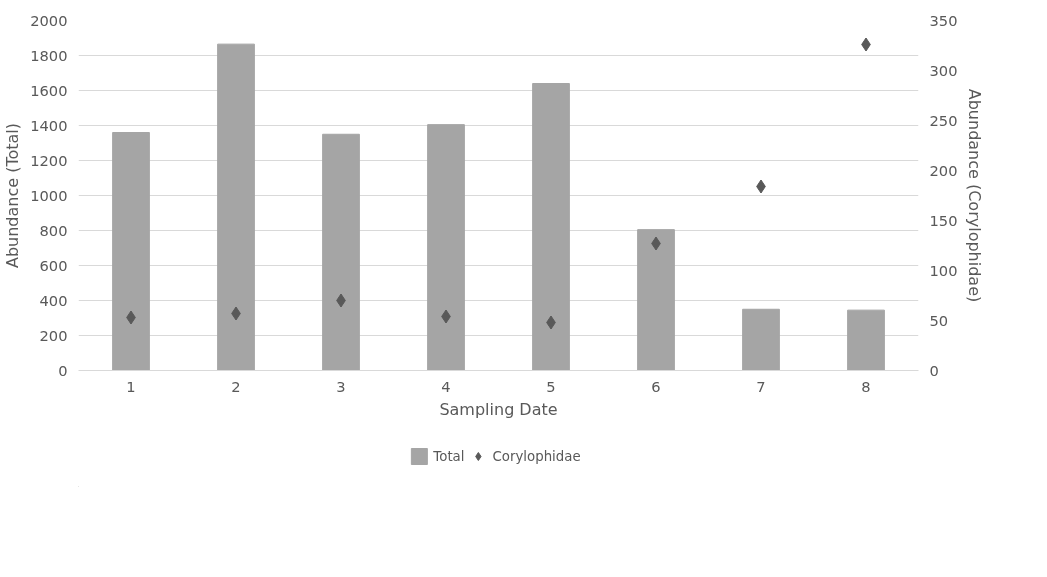  I want to click on y-axis-title: Abundance (Total), so click(13, 195).